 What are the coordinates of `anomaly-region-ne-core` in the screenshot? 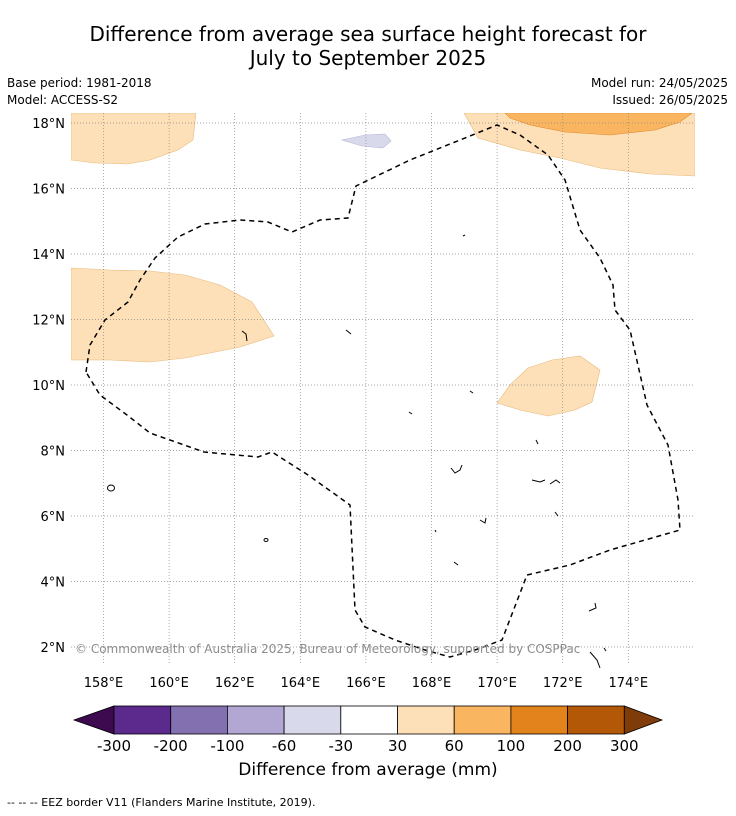 It's located at (598, 124).